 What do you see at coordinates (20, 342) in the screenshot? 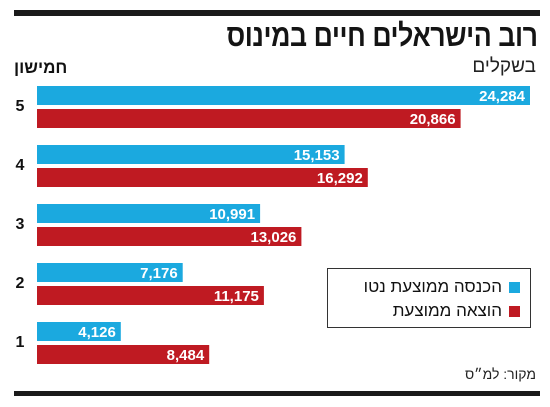
I see `quintile-label: 1` at bounding box center [20, 342].